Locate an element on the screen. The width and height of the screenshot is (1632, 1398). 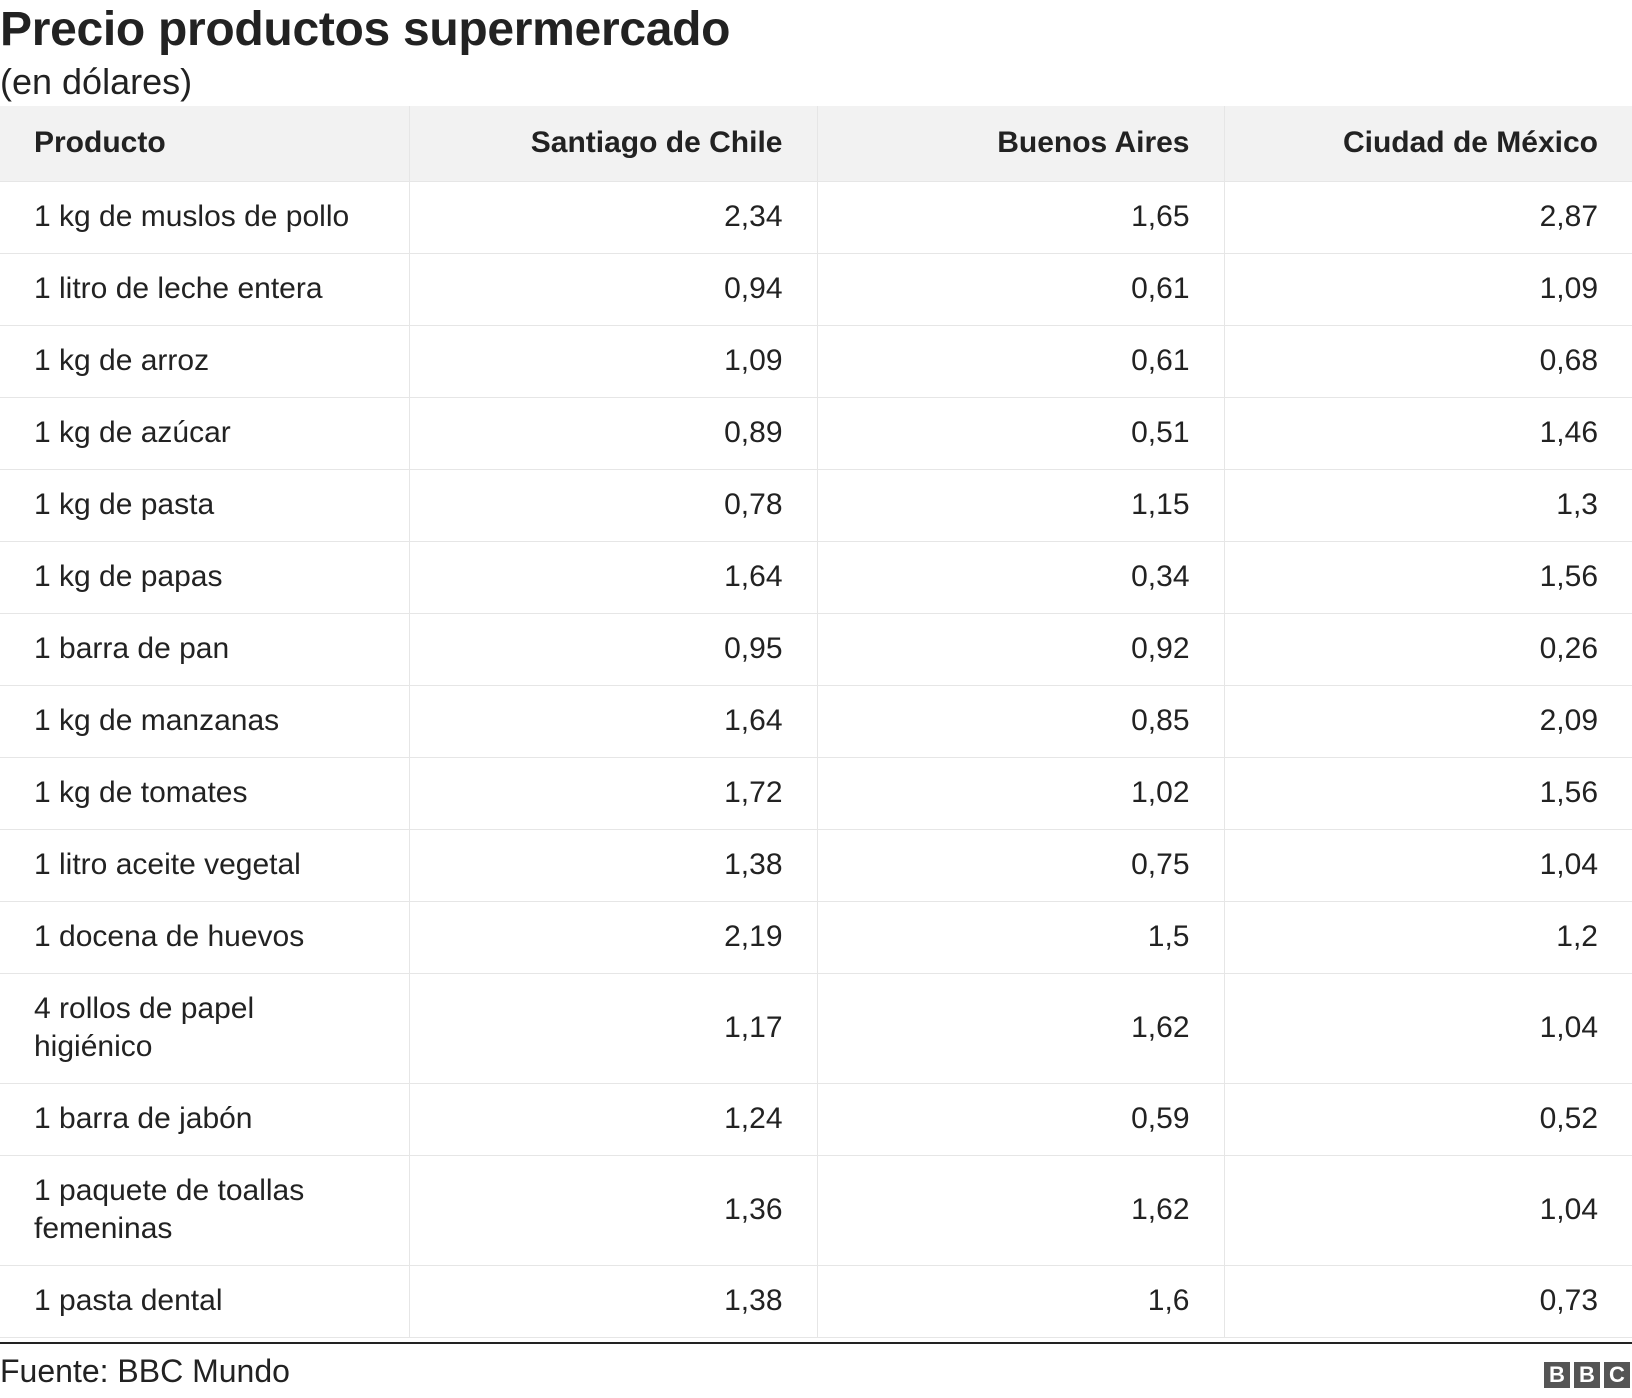
cell-producto: 1 paquete de toallas femeninas is located at coordinates (205, 1210).